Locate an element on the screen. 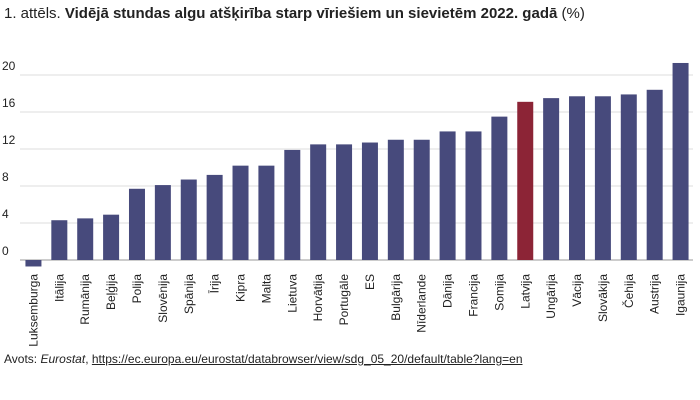  source-name: Eurostat is located at coordinates (63, 359).